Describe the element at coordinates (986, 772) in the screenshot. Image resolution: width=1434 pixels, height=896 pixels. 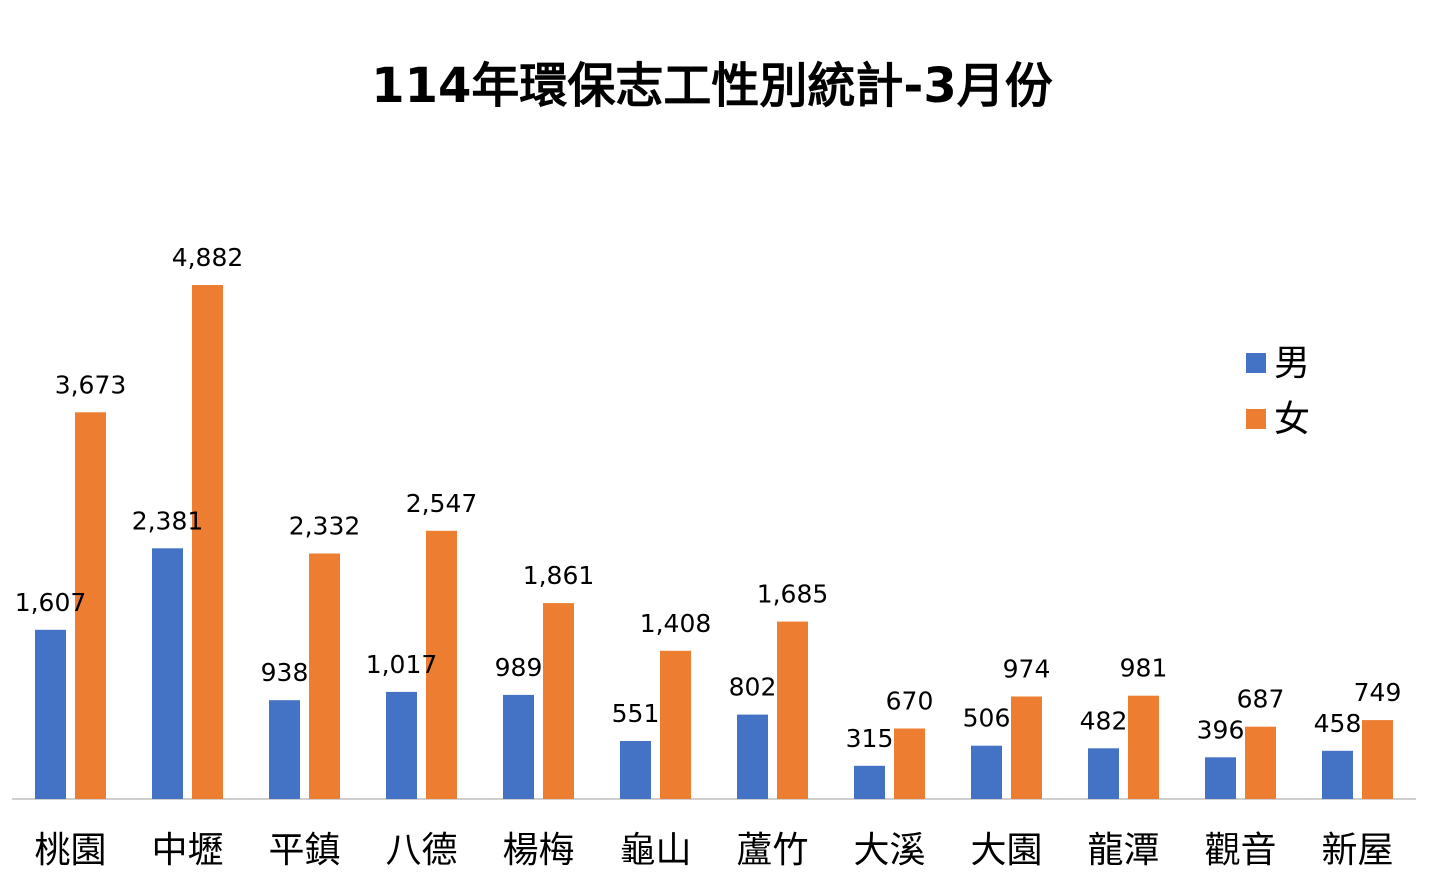
I see `bar-大園-男` at that location.